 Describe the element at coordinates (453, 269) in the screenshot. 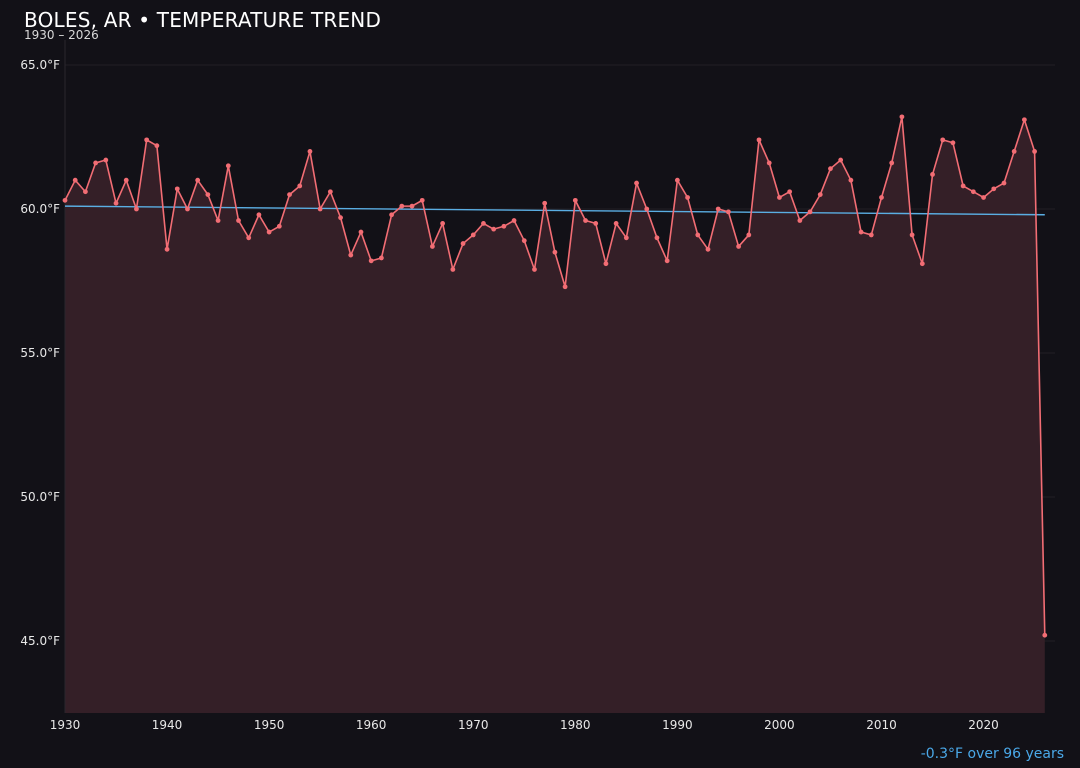

I see `data-point-1968` at that location.